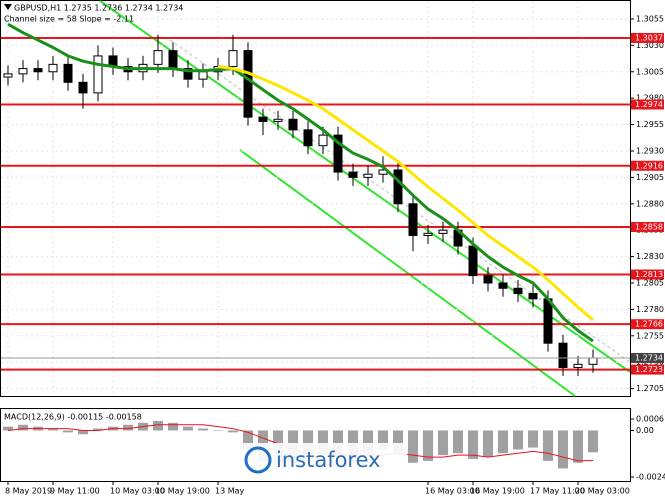 The width and height of the screenshot is (665, 499). What do you see at coordinates (602, 491) in the screenshot?
I see `x-tick-label: 20 May 03:00` at bounding box center [602, 491].